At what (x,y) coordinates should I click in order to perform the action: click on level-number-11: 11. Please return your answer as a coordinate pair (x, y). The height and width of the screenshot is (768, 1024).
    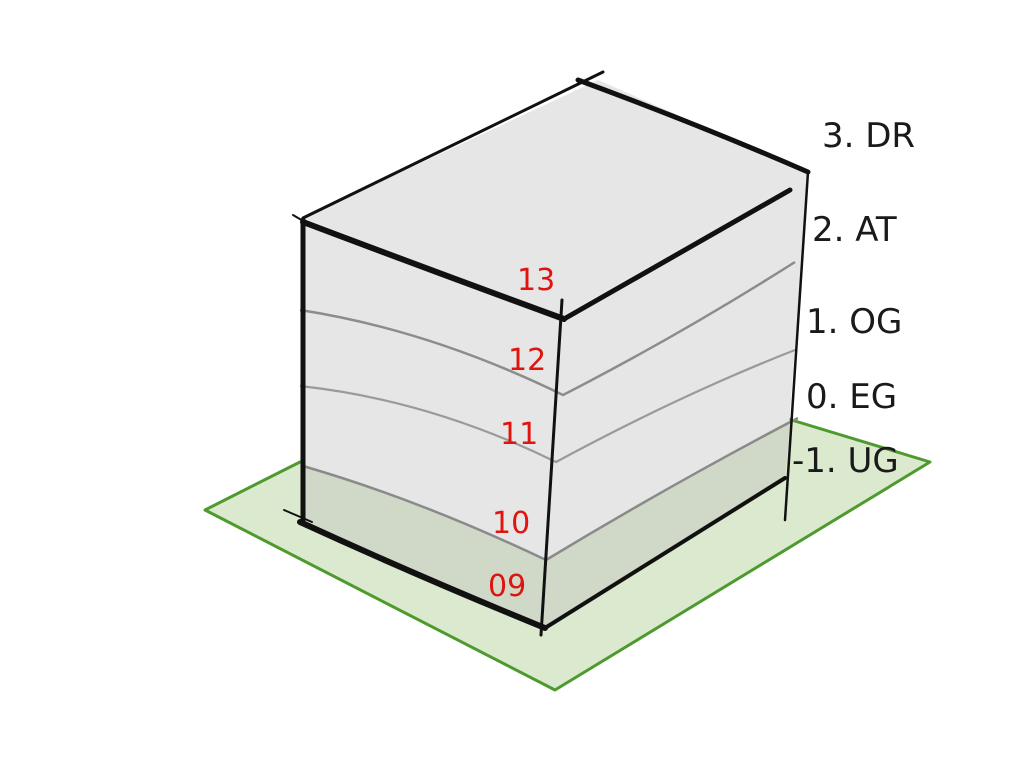
    Looking at the image, I should click on (519, 434).